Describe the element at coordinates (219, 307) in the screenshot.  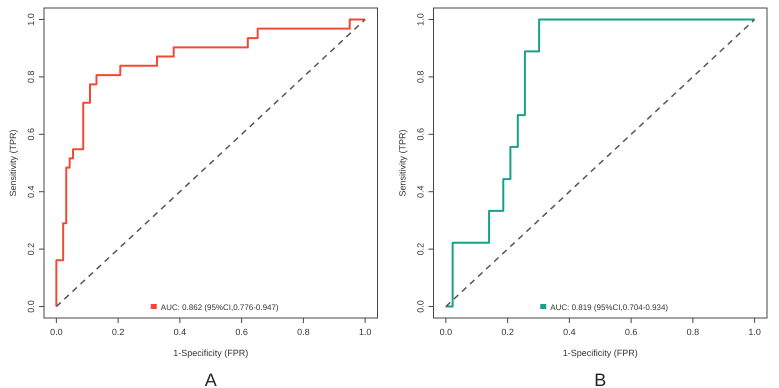
I see `legend-label: AUC: 0.862 (95%CI,0.776-0.947)` at that location.